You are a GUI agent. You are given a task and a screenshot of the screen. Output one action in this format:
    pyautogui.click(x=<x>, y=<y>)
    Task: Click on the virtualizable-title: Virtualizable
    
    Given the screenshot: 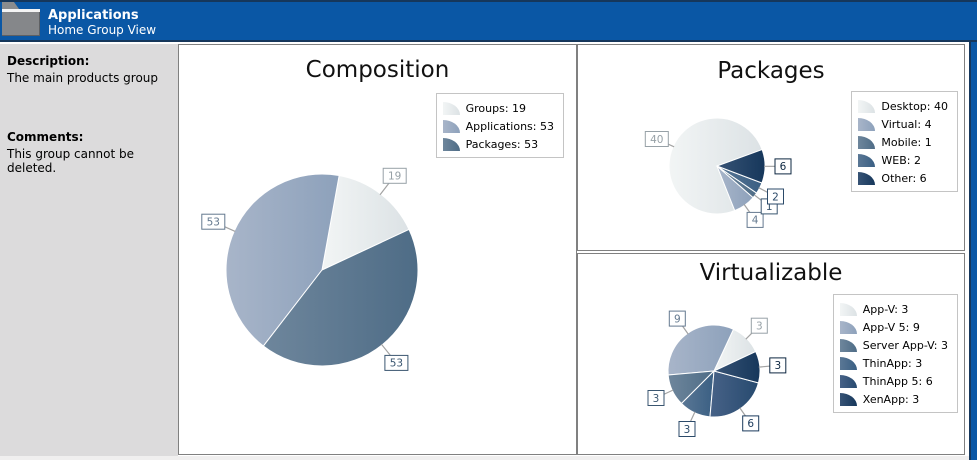 What is the action you would take?
    pyautogui.click(x=771, y=273)
    